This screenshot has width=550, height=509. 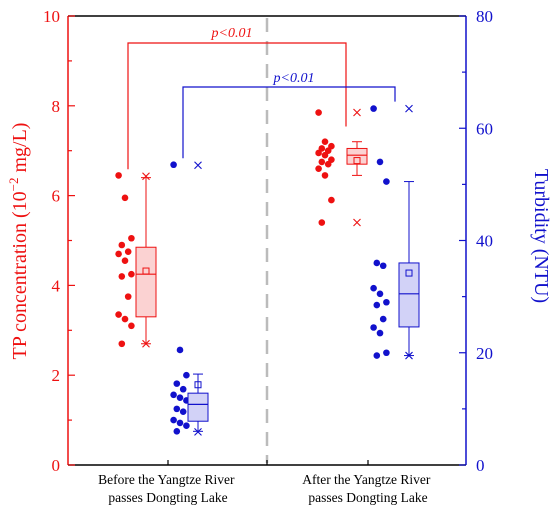 What do you see at coordinates (18, 241) in the screenshot?
I see `left-axis-title: TP concentration (10−2 mg/L)` at bounding box center [18, 241].